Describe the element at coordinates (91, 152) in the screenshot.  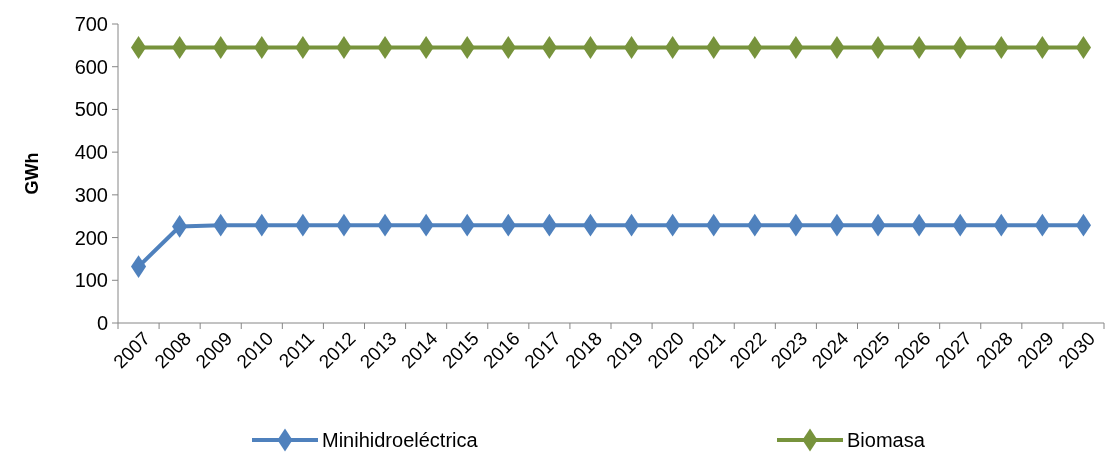
I see `y-tick-label: 400` at that location.